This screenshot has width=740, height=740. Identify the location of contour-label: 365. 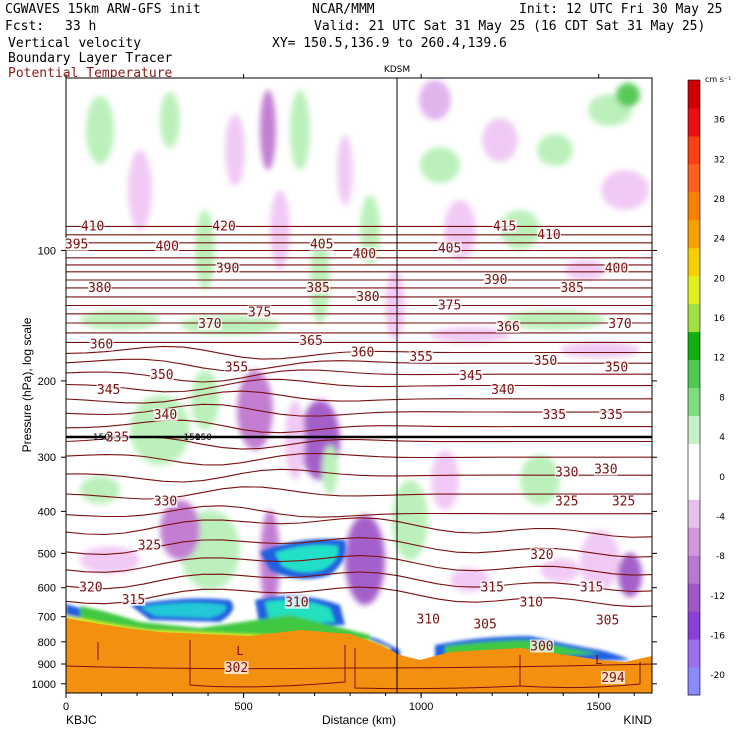
(310, 341).